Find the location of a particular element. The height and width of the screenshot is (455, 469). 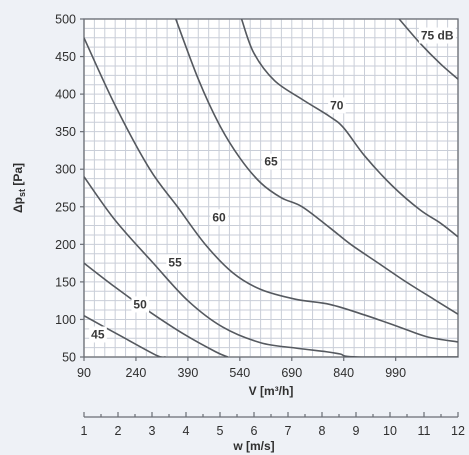

x-tick-label: 990 is located at coordinates (395, 373).